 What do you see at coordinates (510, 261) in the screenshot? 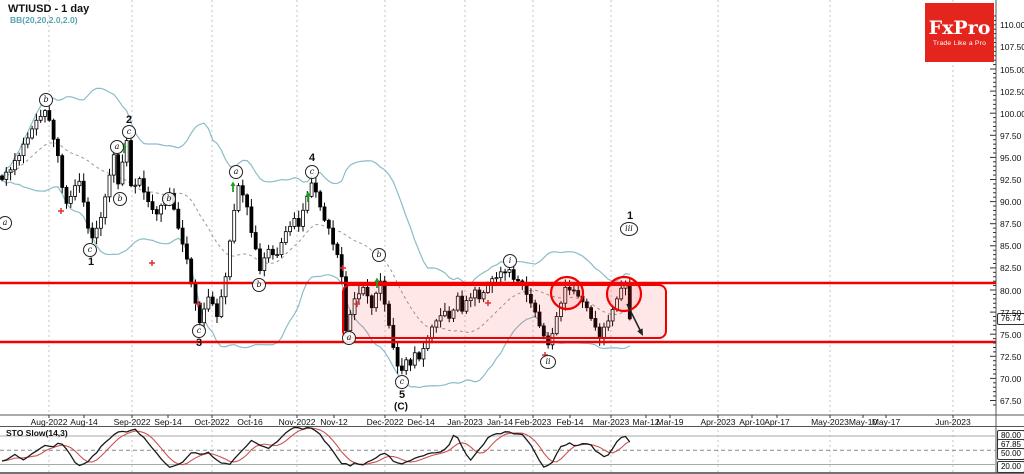
I see `wave-circle-label-i: i` at bounding box center [510, 261].